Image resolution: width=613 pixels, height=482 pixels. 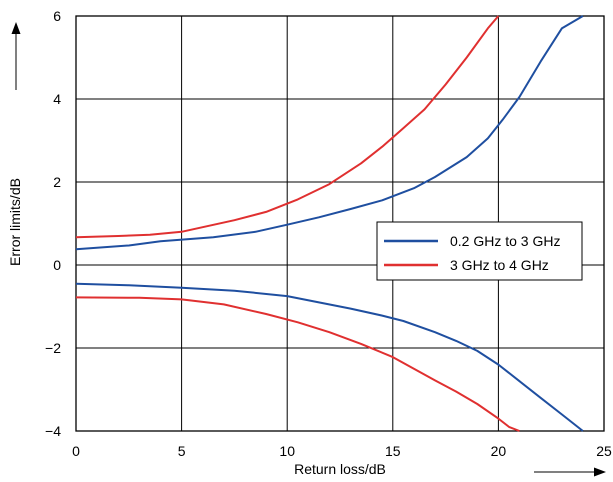 I want to click on y-axis-title: Error limits/dB, so click(x=15, y=222).